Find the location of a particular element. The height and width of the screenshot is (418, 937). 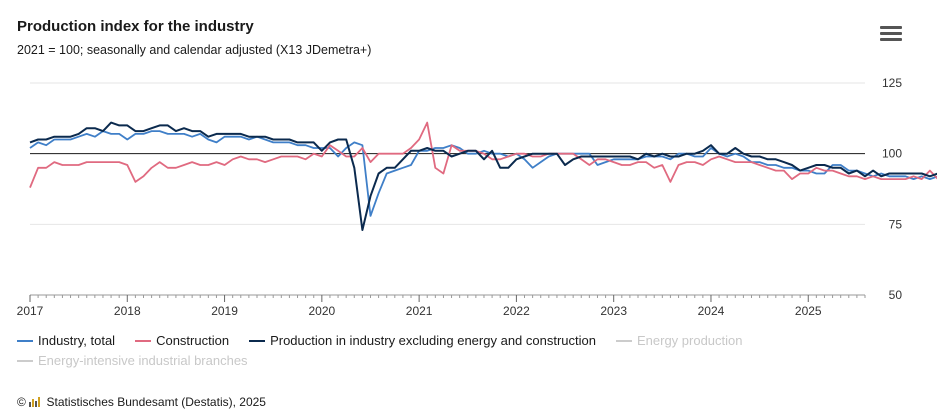

legend-item-energy-production: Energy production is located at coordinates (679, 341).